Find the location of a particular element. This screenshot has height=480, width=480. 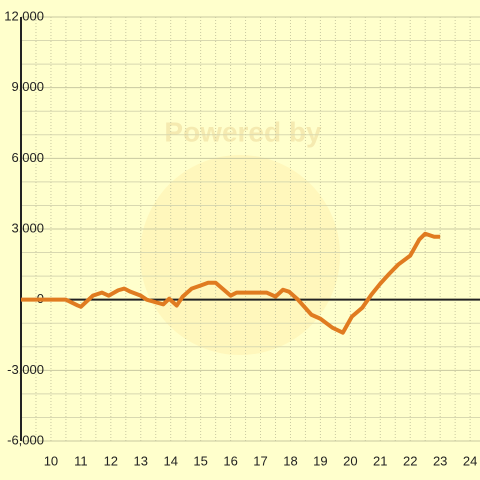

x-tick-label: 18 is located at coordinates (290, 460).